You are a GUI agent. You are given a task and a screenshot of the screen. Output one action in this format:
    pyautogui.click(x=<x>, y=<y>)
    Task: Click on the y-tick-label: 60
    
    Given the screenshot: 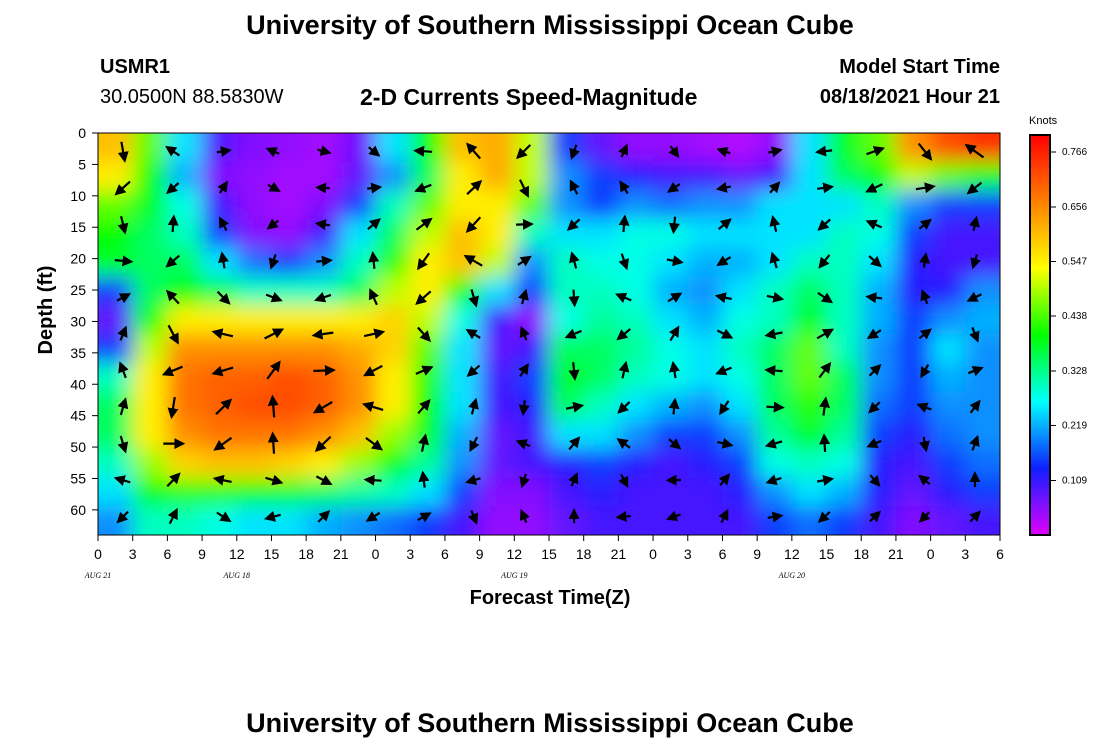 What is the action you would take?
    pyautogui.click(x=78, y=510)
    